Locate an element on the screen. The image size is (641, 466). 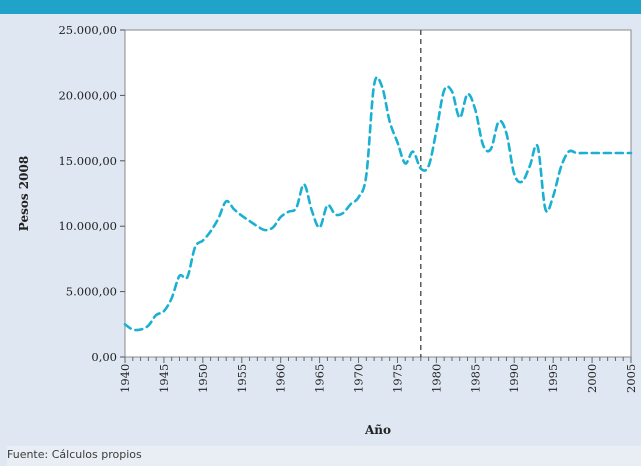
x-tick-label: 1955 is located at coordinates (242, 378).